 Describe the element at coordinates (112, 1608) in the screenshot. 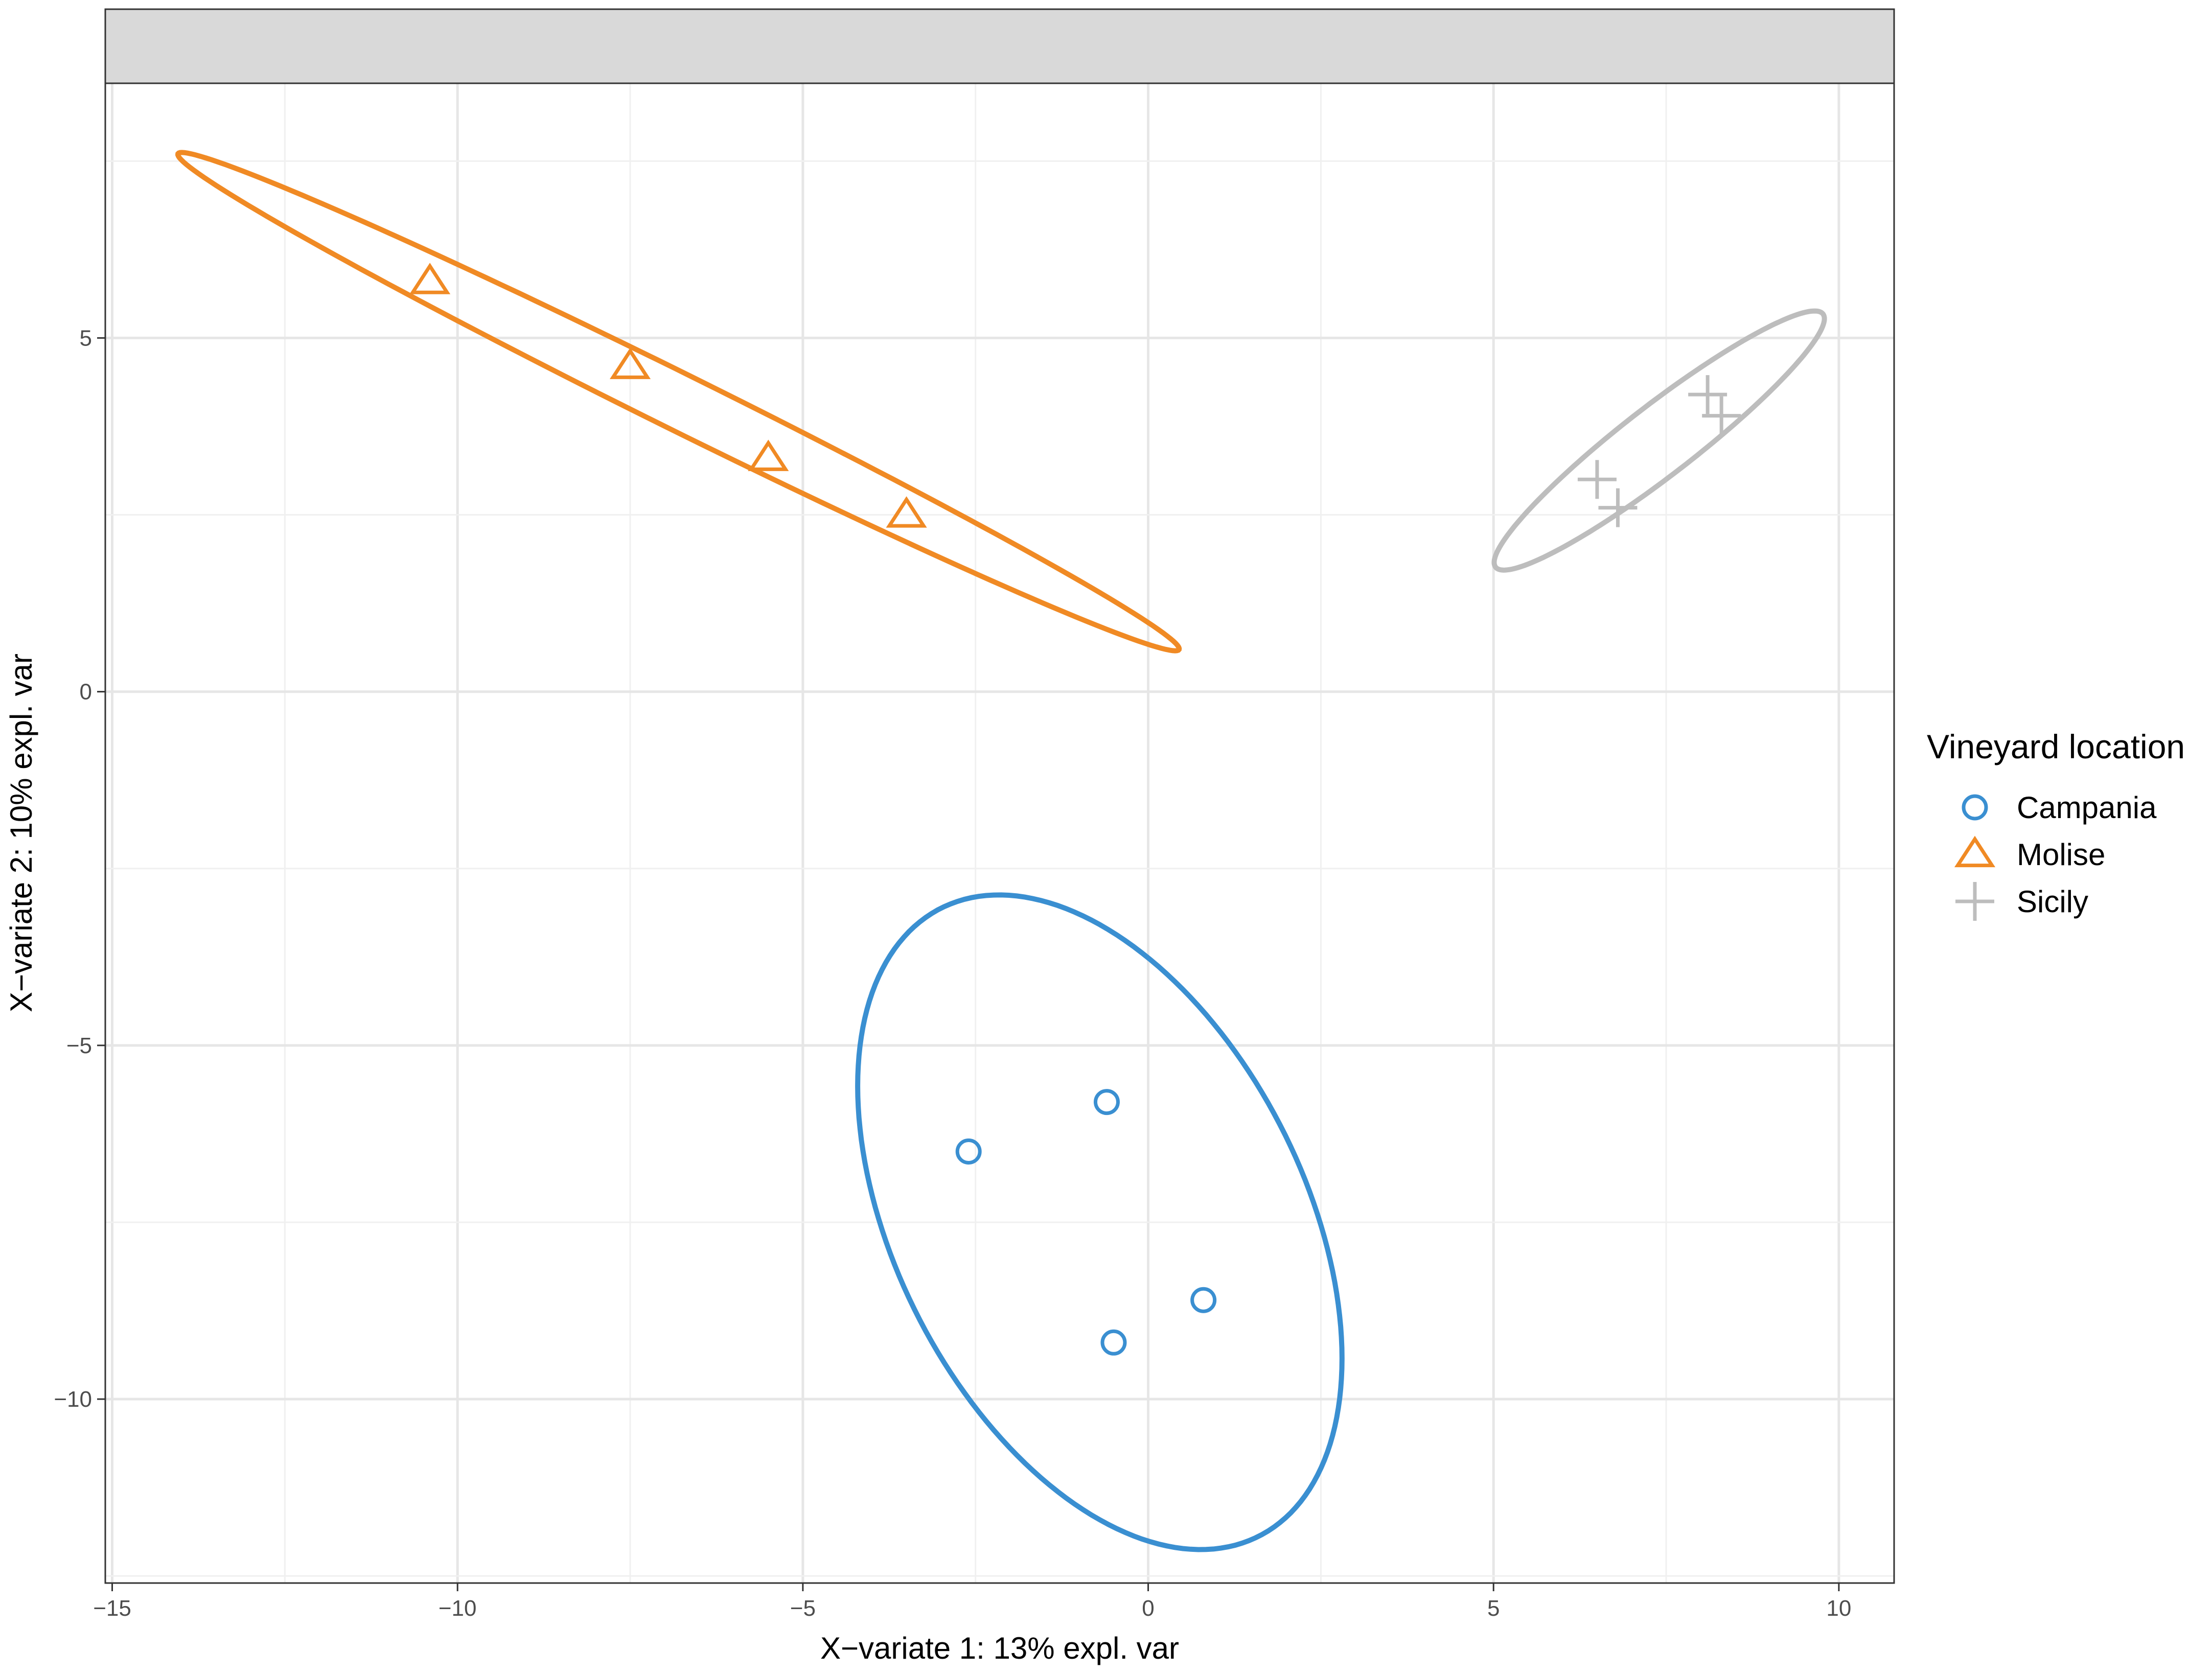

I see `x-tick-label: −15` at that location.